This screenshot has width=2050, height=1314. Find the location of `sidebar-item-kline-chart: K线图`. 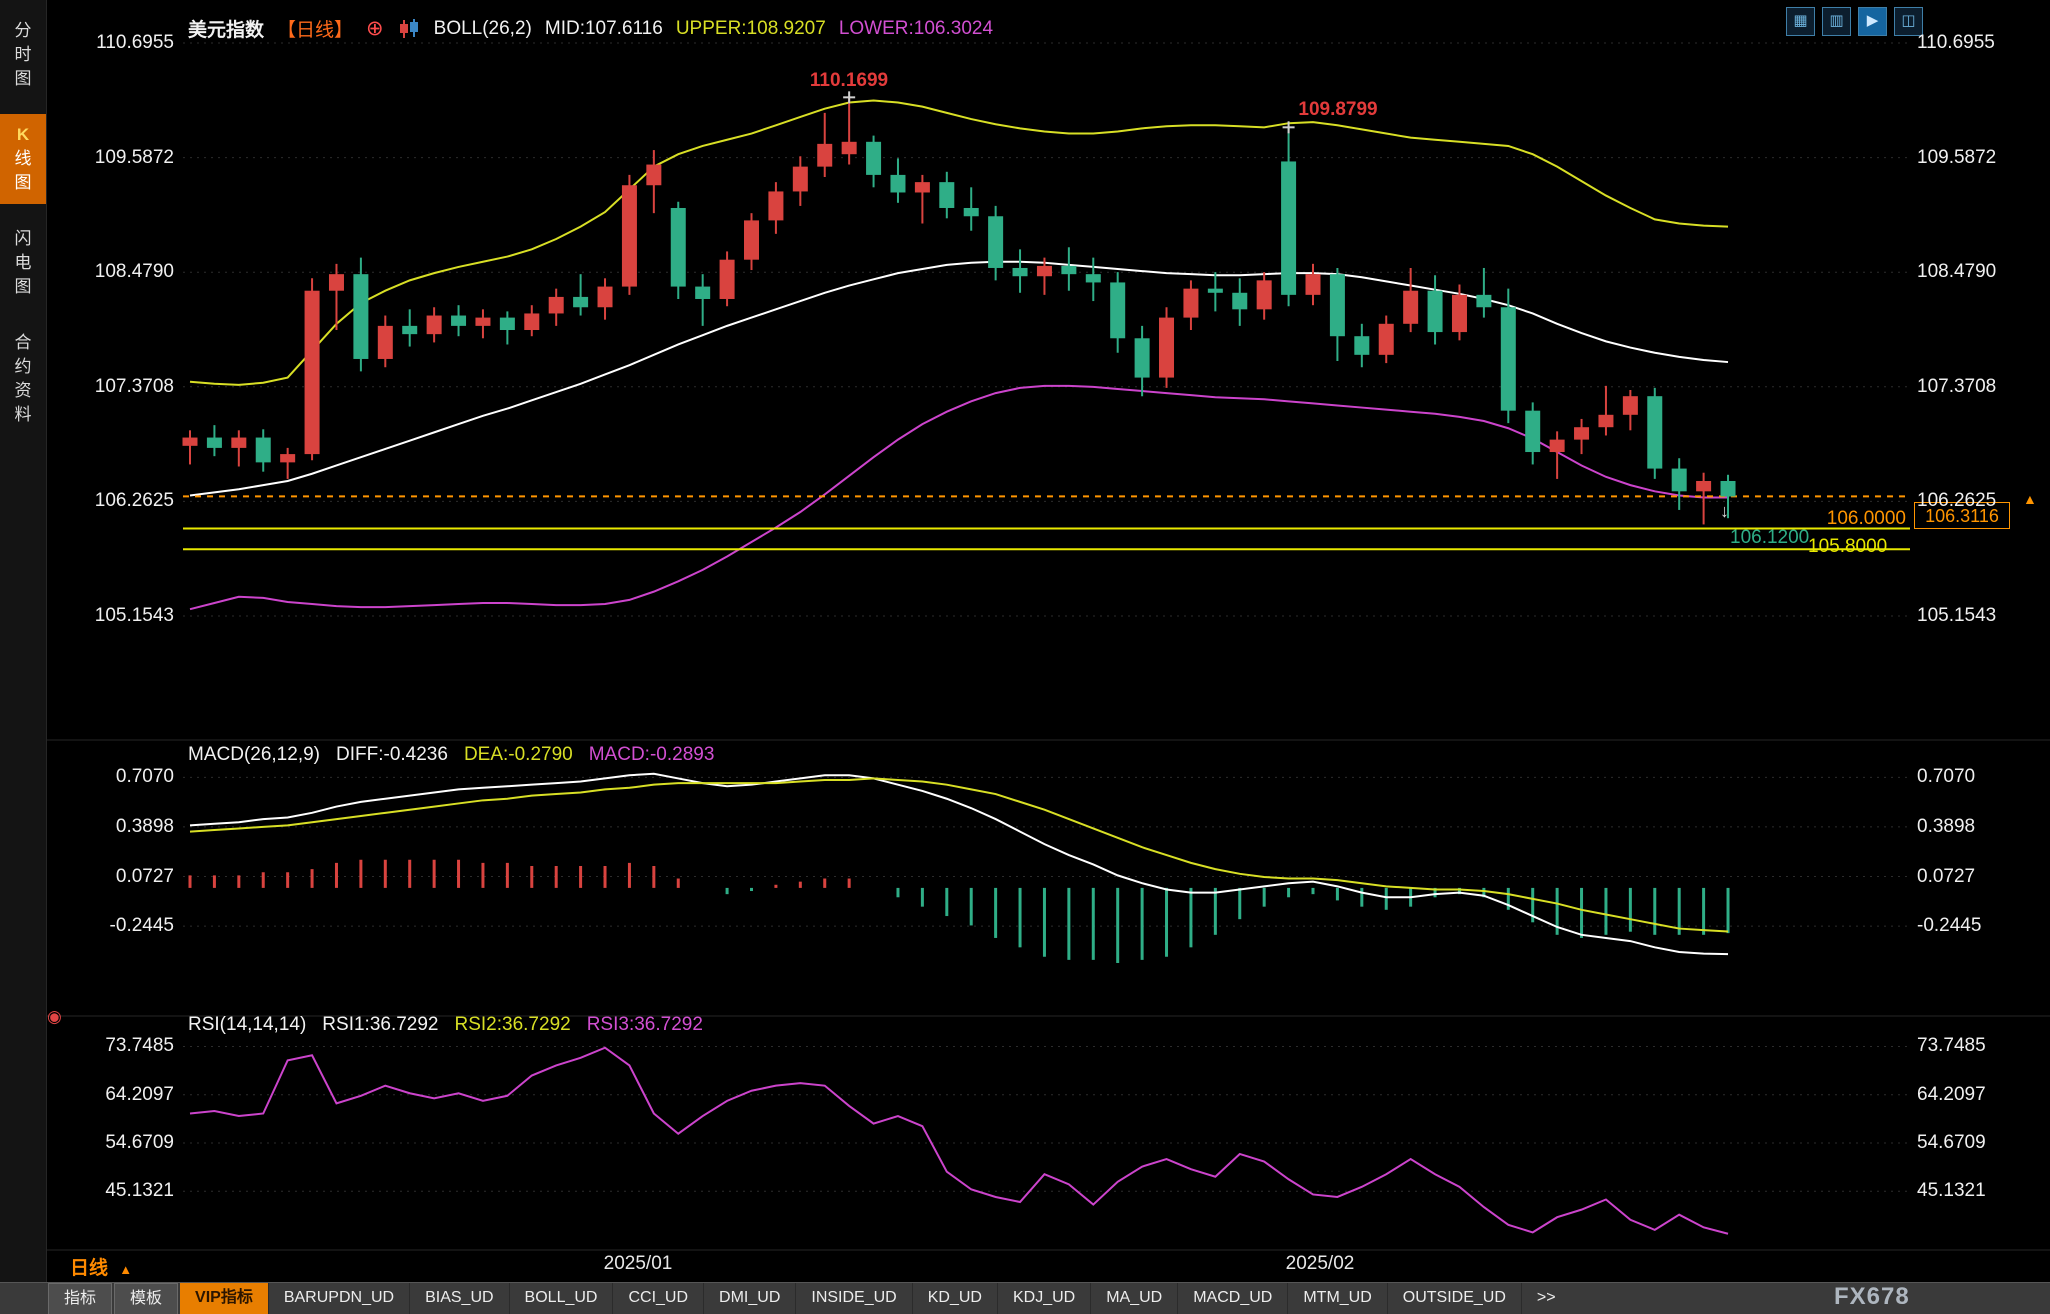

sidebar-item-kline-chart: K线图 is located at coordinates (23, 159).